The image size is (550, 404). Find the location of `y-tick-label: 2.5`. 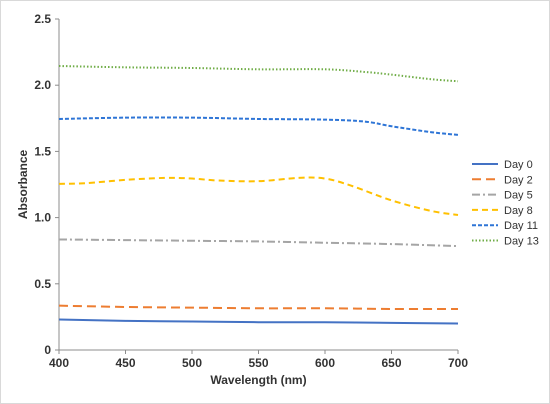

y-tick-label: 2.5 is located at coordinates (42, 19).